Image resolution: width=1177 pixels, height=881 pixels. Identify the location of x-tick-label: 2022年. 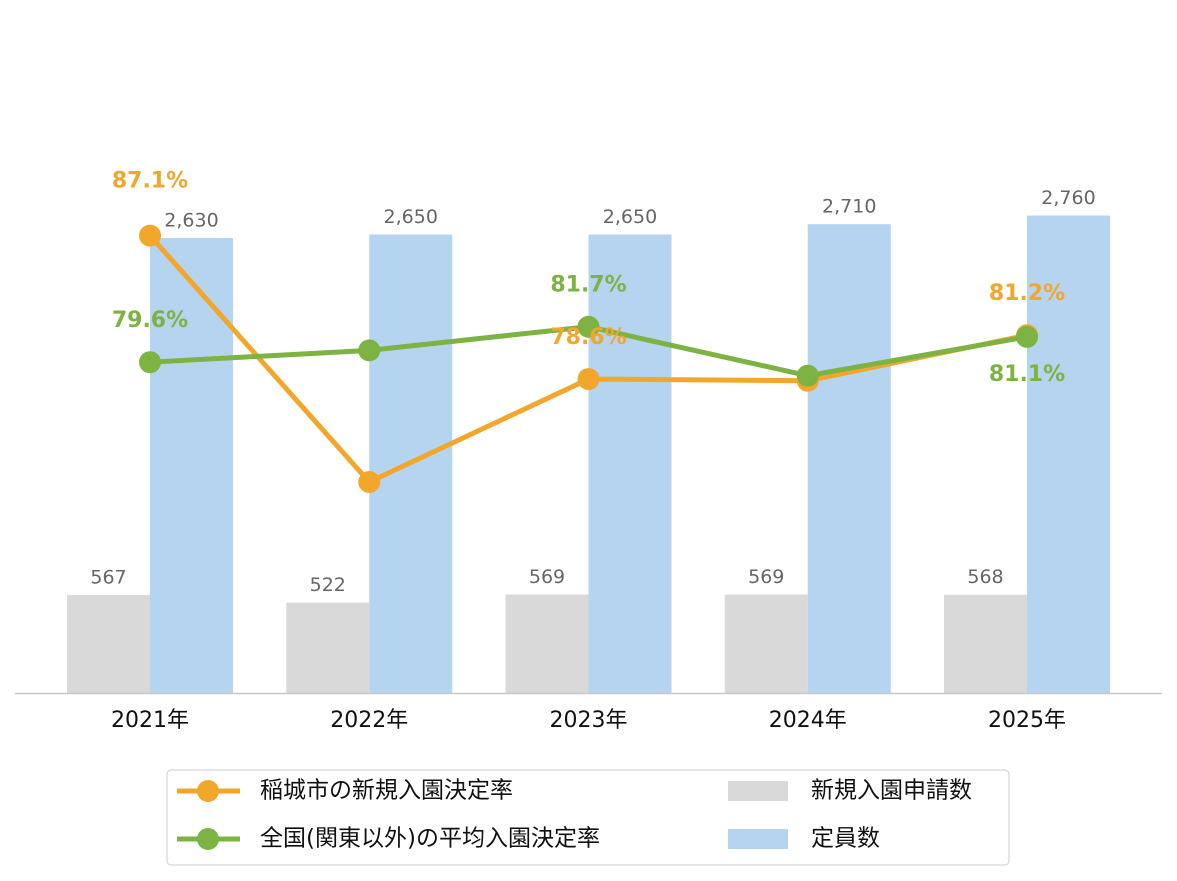
(369, 720).